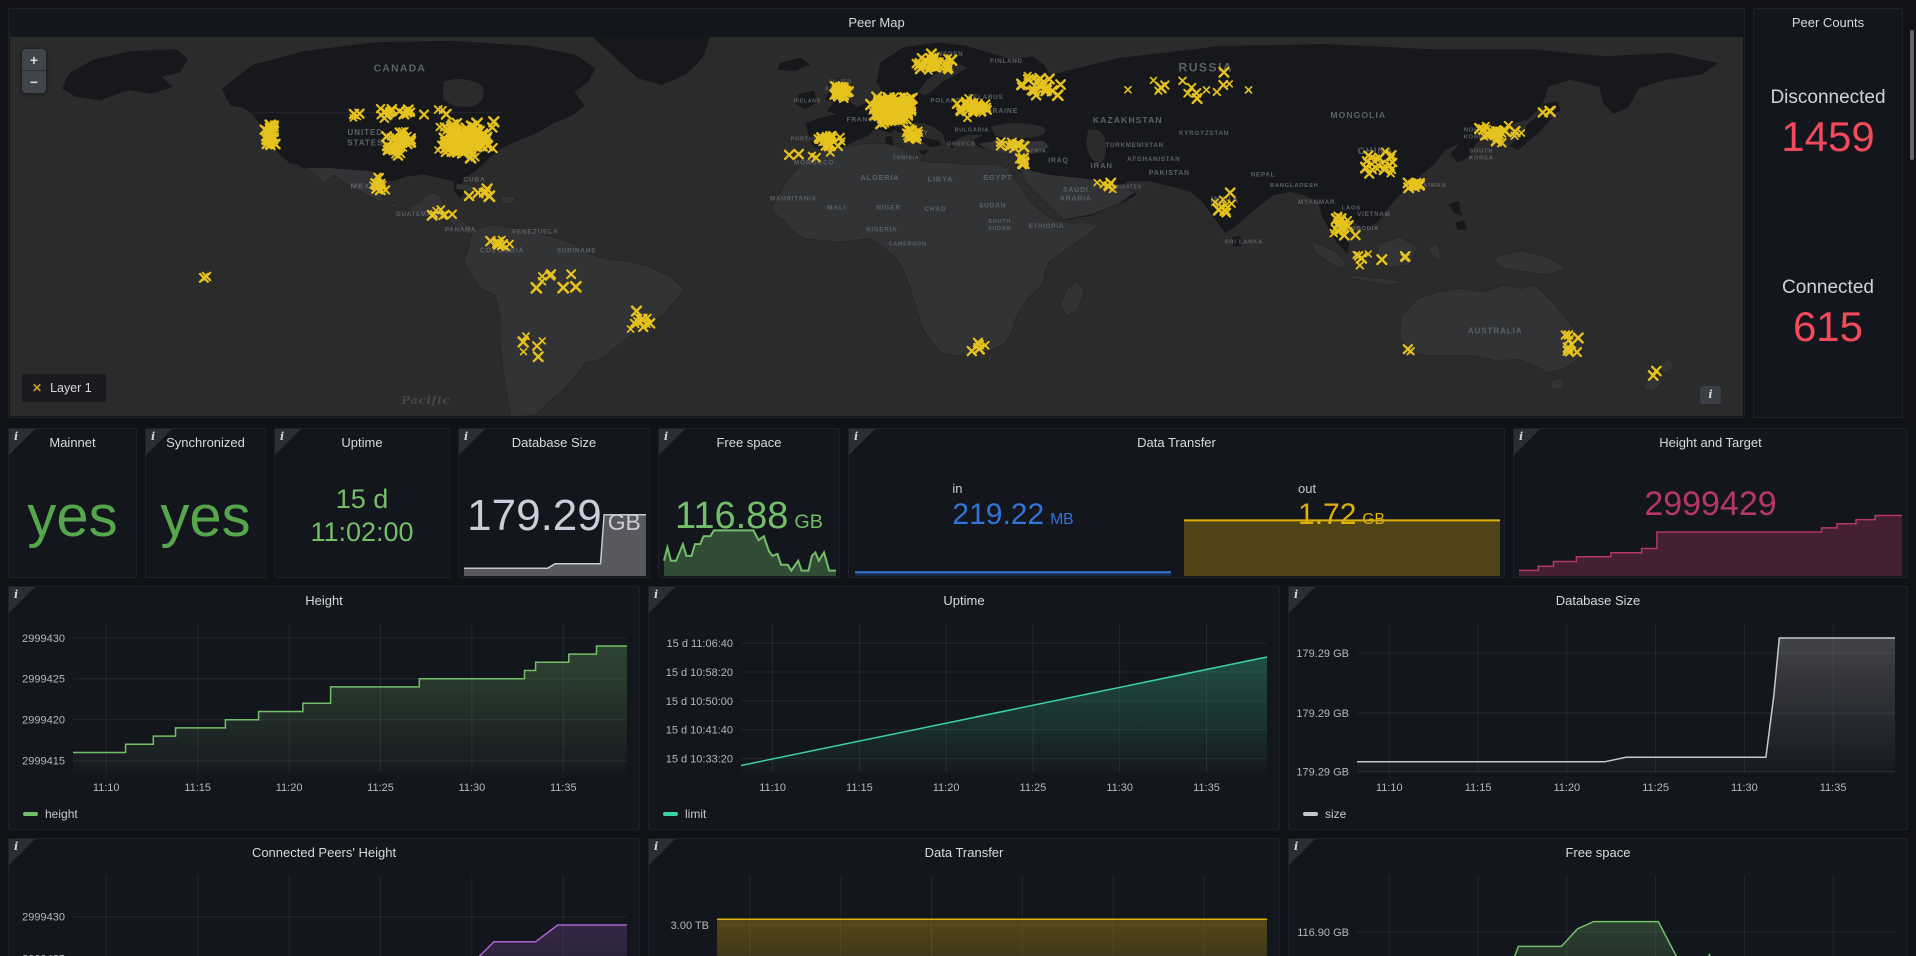 Image resolution: width=1916 pixels, height=956 pixels. I want to click on legend-item: height, so click(50, 814).